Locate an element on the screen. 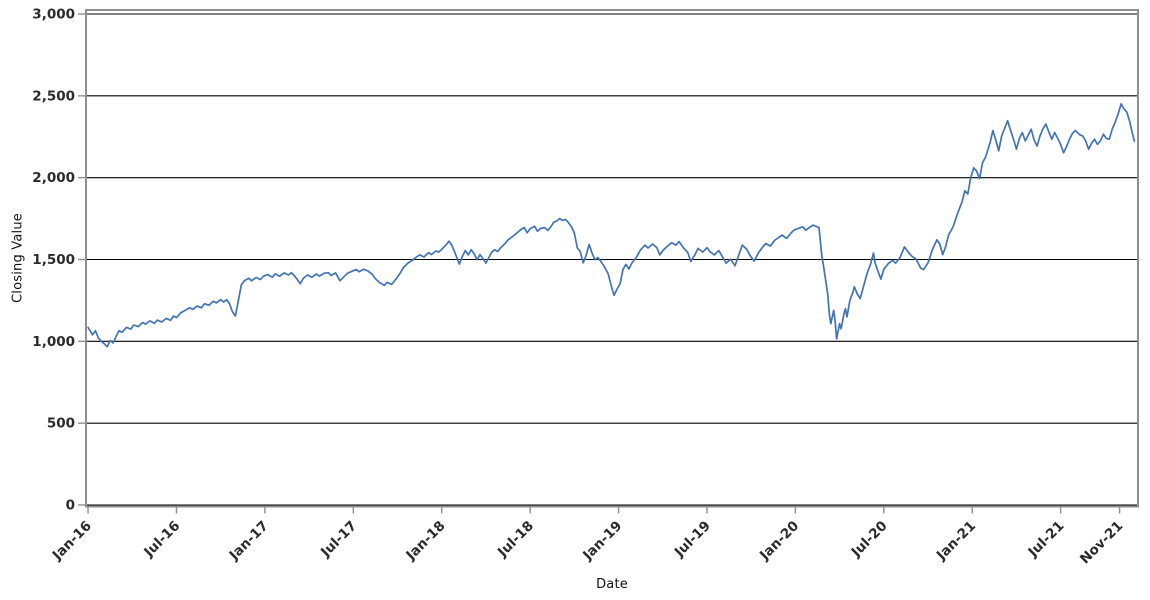  x-tick-label-Jul-21: Jul-21 is located at coordinates (1046, 539).